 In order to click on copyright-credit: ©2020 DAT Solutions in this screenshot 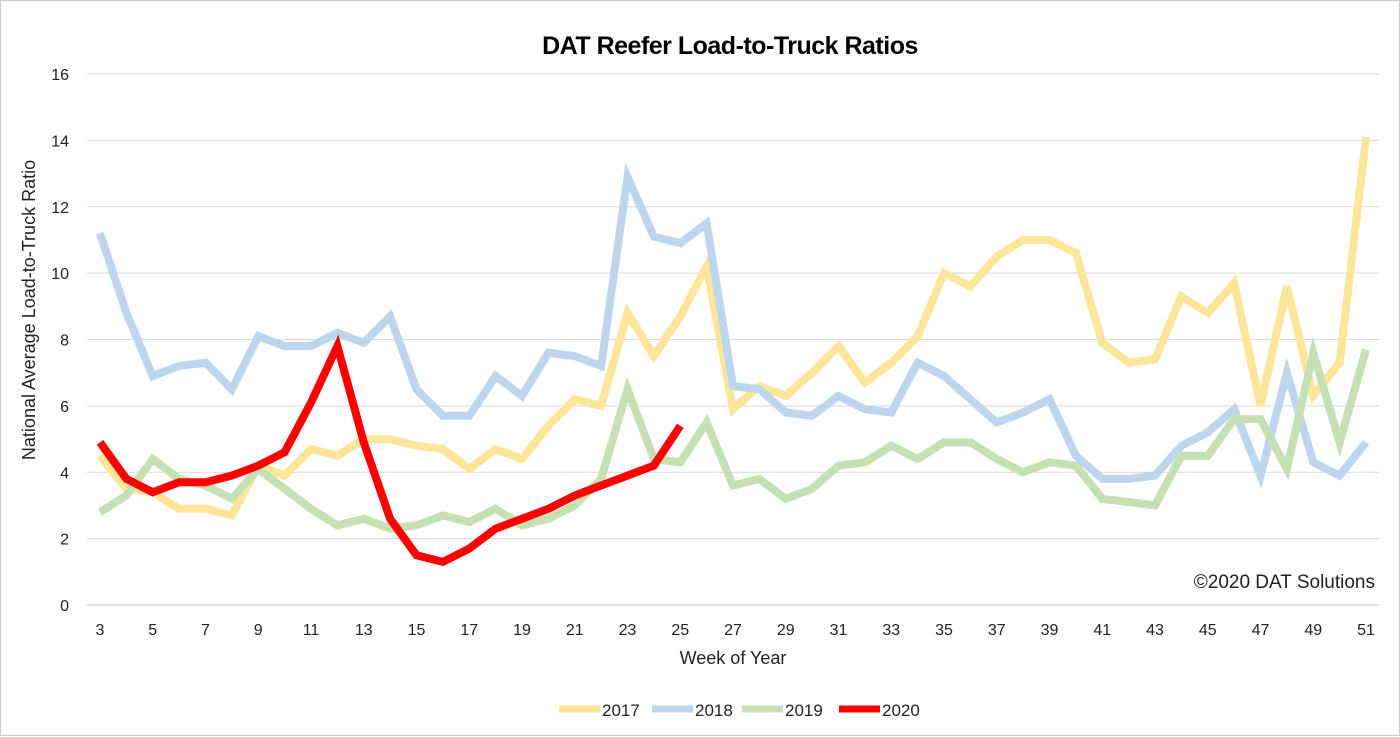, I will do `click(1284, 582)`.